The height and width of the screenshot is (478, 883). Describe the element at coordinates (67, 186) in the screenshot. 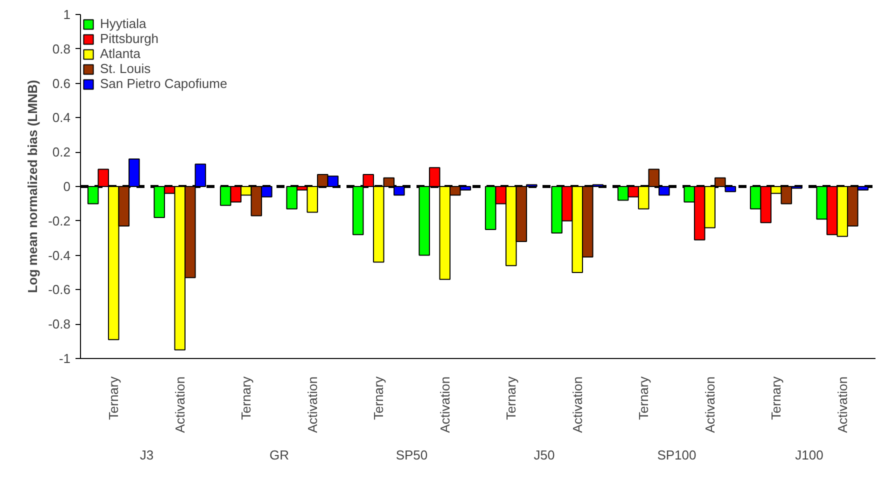

I see `y-tick-label: 0` at that location.